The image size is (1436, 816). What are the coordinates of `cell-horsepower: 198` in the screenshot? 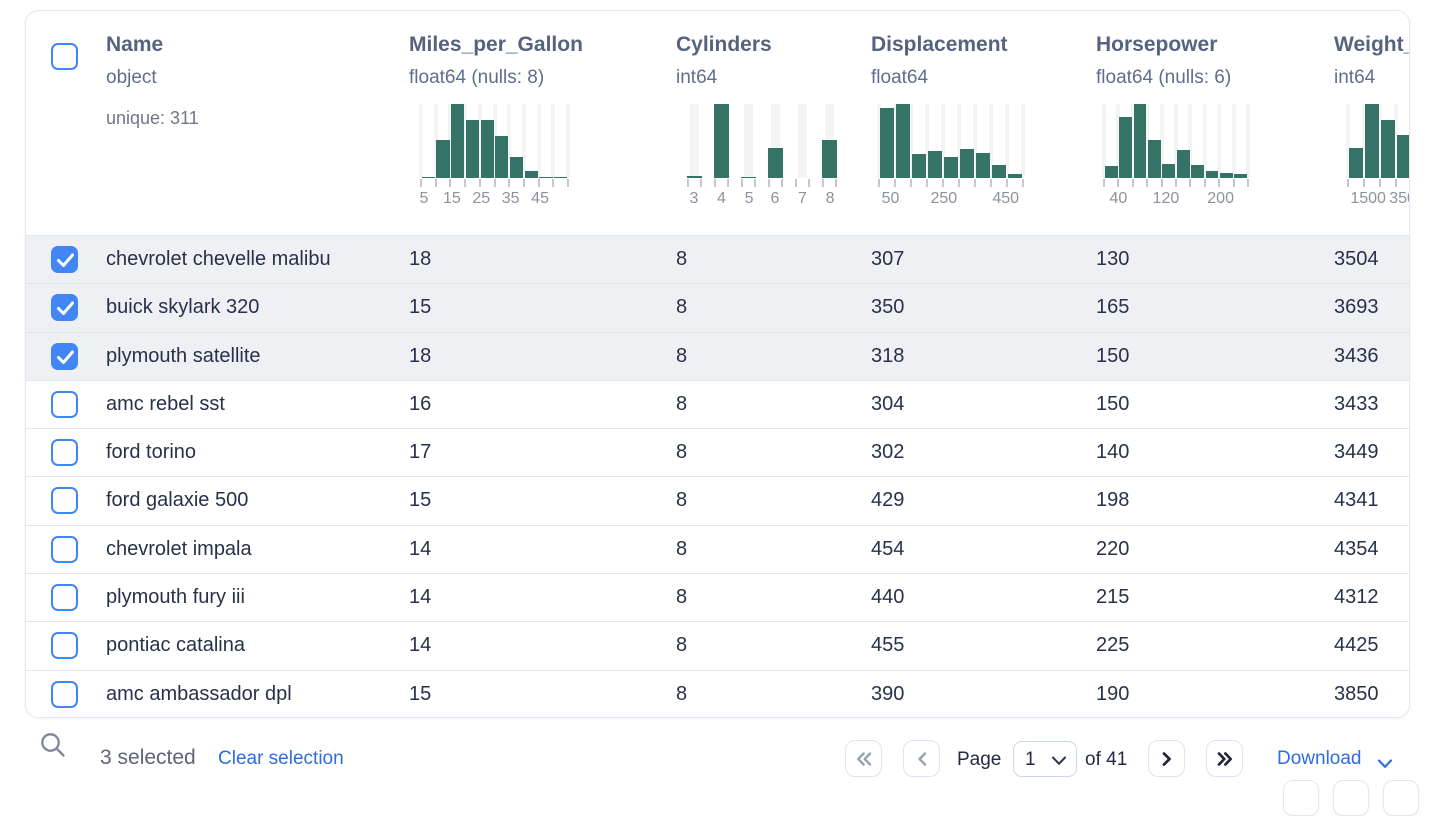 It's located at (1112, 500).